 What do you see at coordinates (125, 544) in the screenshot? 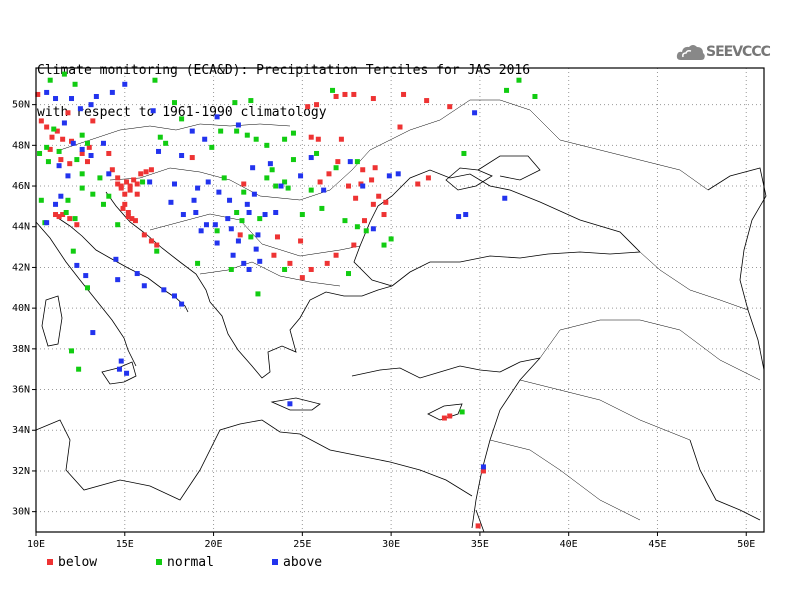
I see `x-tick-label: 15E` at bounding box center [125, 544].